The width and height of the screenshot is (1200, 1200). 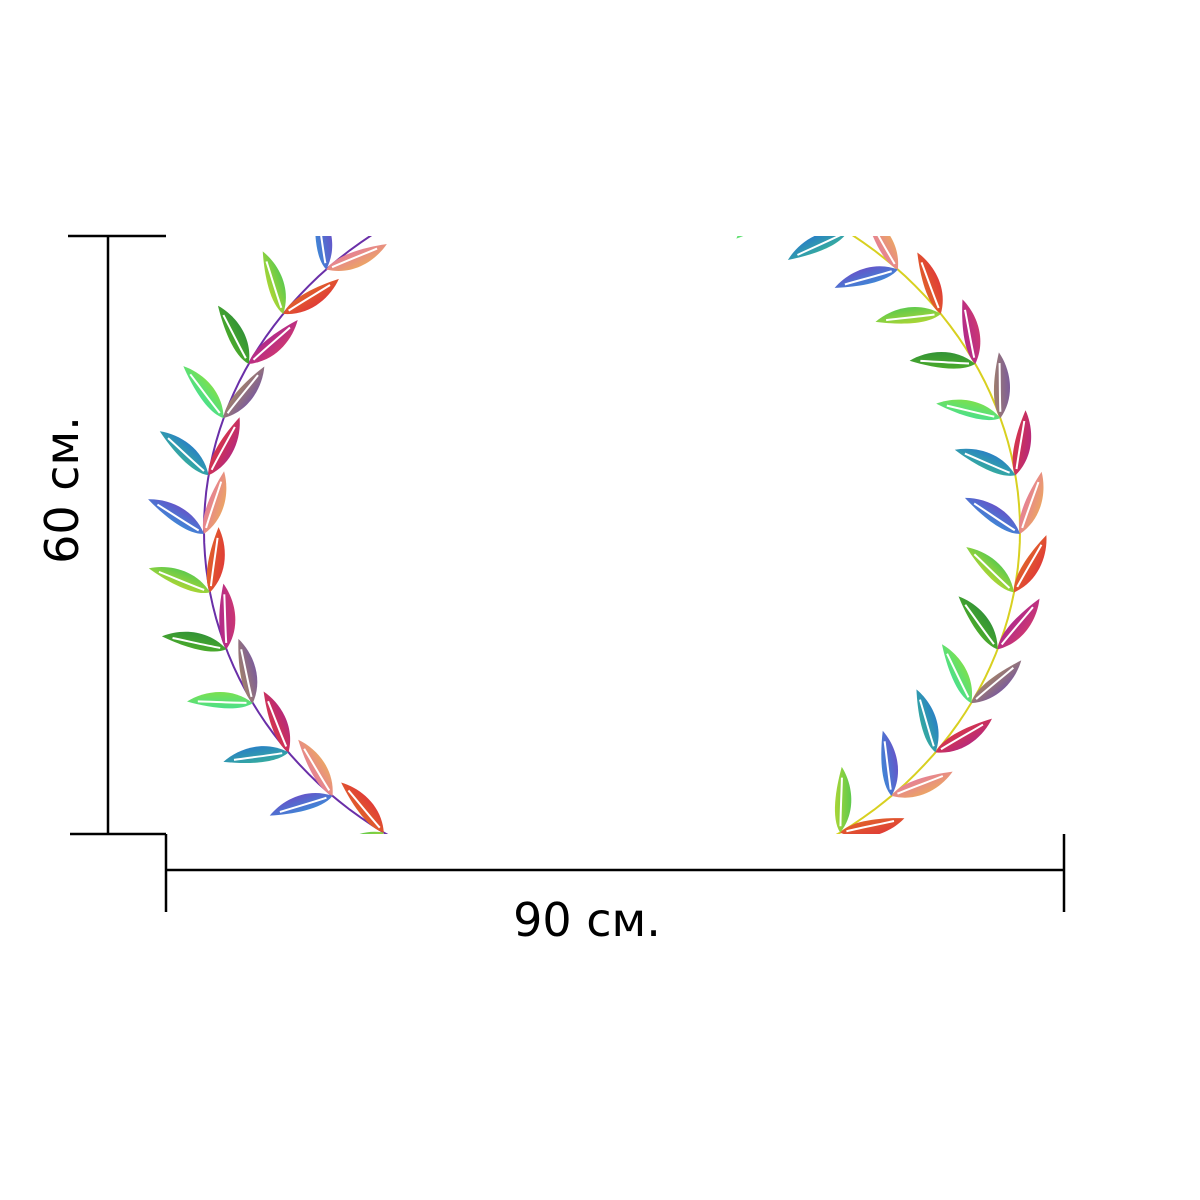 I want to click on right-branch-stem, so click(x=928, y=535).